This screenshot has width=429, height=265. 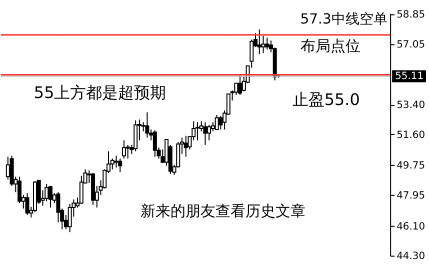 What do you see at coordinates (411, 166) in the screenshot?
I see `y-tick-label: 49.75` at bounding box center [411, 166].